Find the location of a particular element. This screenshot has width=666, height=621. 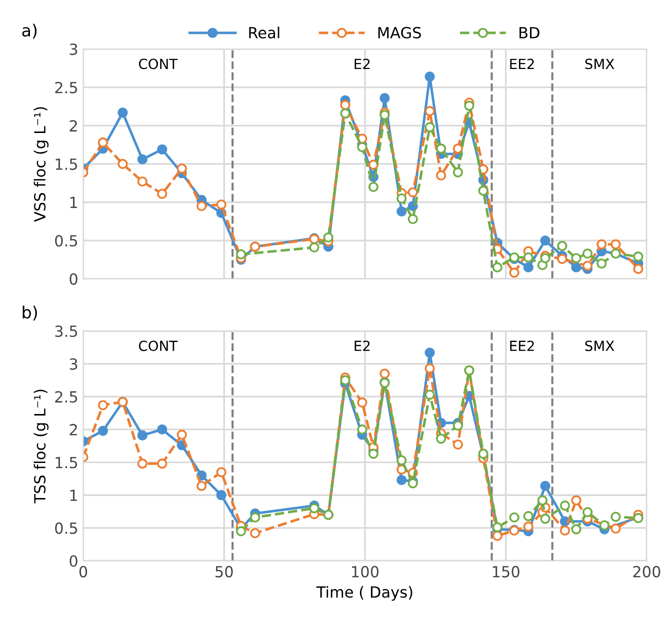

x-axis-title: Time ( Days) is located at coordinates (364, 593).